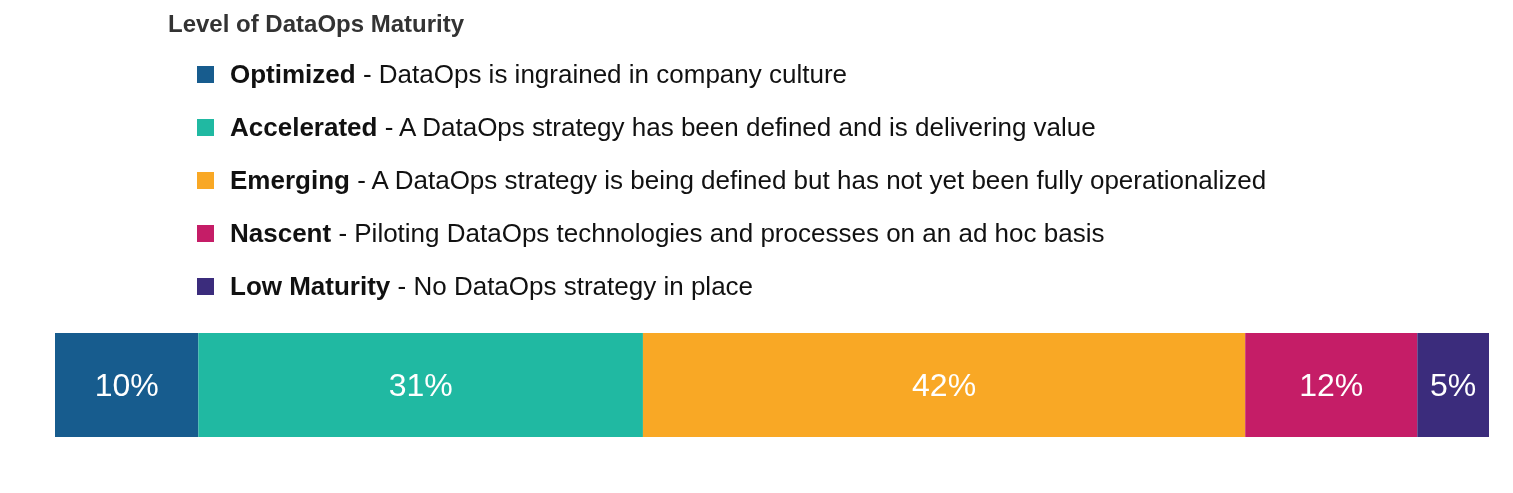 The width and height of the screenshot is (1513, 493). Describe the element at coordinates (748, 180) in the screenshot. I see `legend-label: Emerging - A DataOps strategy is being defined but has not yet been fully operationalized` at that location.